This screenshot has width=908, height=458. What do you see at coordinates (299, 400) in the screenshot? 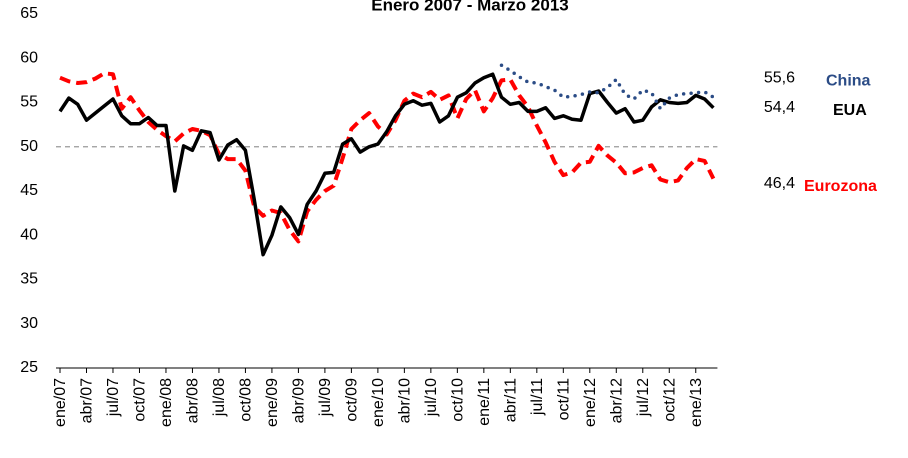
I see `x-tick-label: abr/09` at bounding box center [299, 400].